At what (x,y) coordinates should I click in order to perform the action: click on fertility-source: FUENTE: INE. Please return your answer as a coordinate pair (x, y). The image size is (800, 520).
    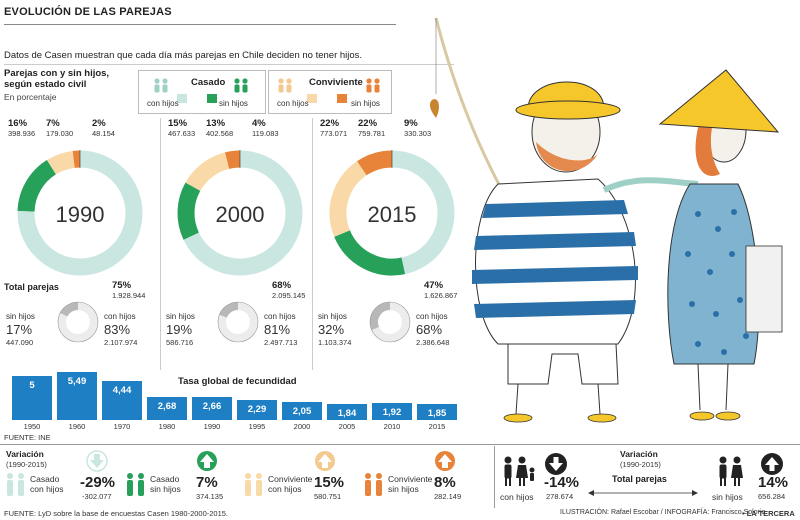
    Looking at the image, I should click on (27, 437).